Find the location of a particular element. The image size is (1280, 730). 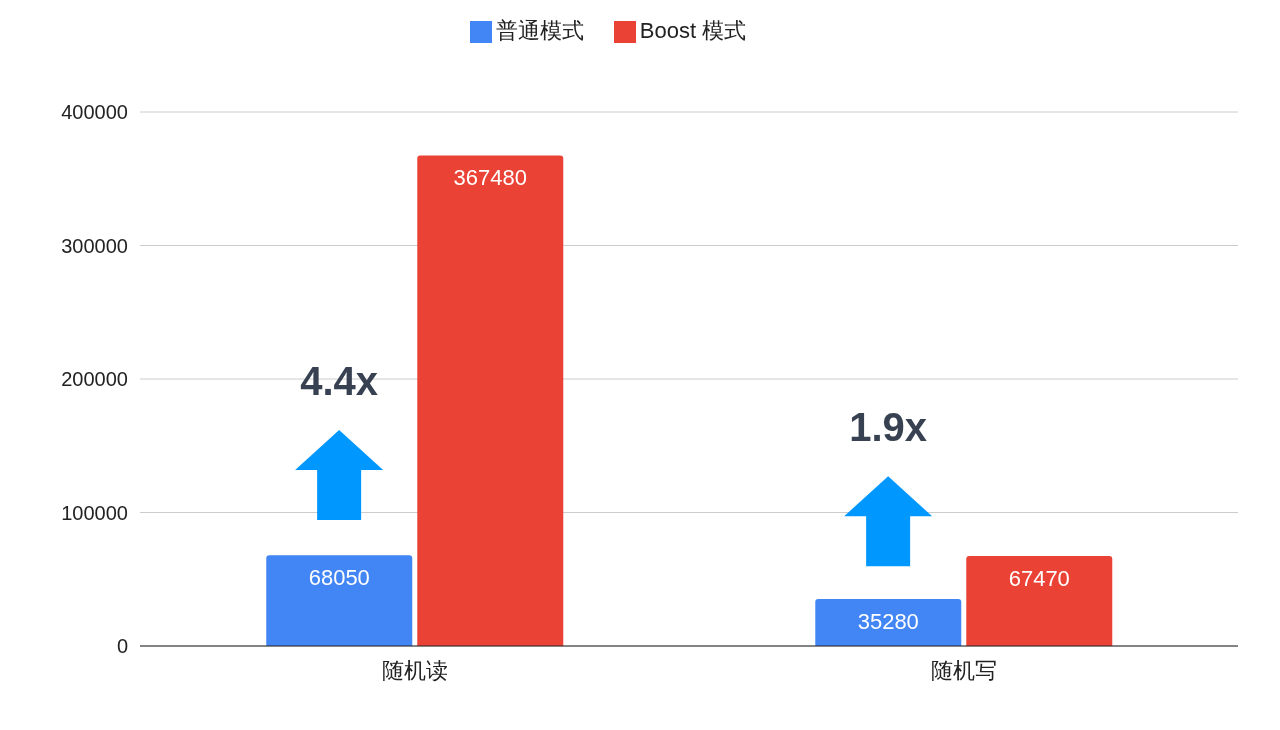

y-tick-label: 0 is located at coordinates (122, 646).